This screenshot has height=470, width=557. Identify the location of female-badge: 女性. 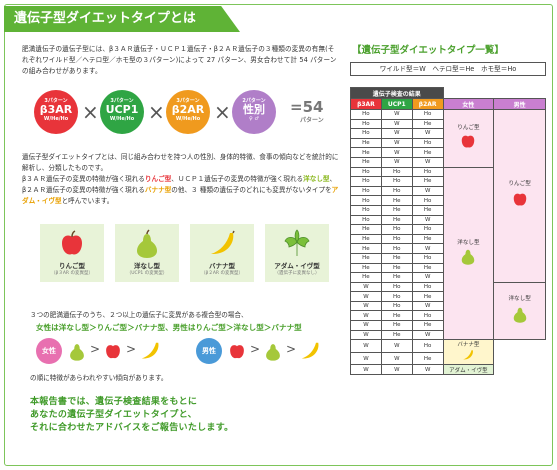
(49, 351).